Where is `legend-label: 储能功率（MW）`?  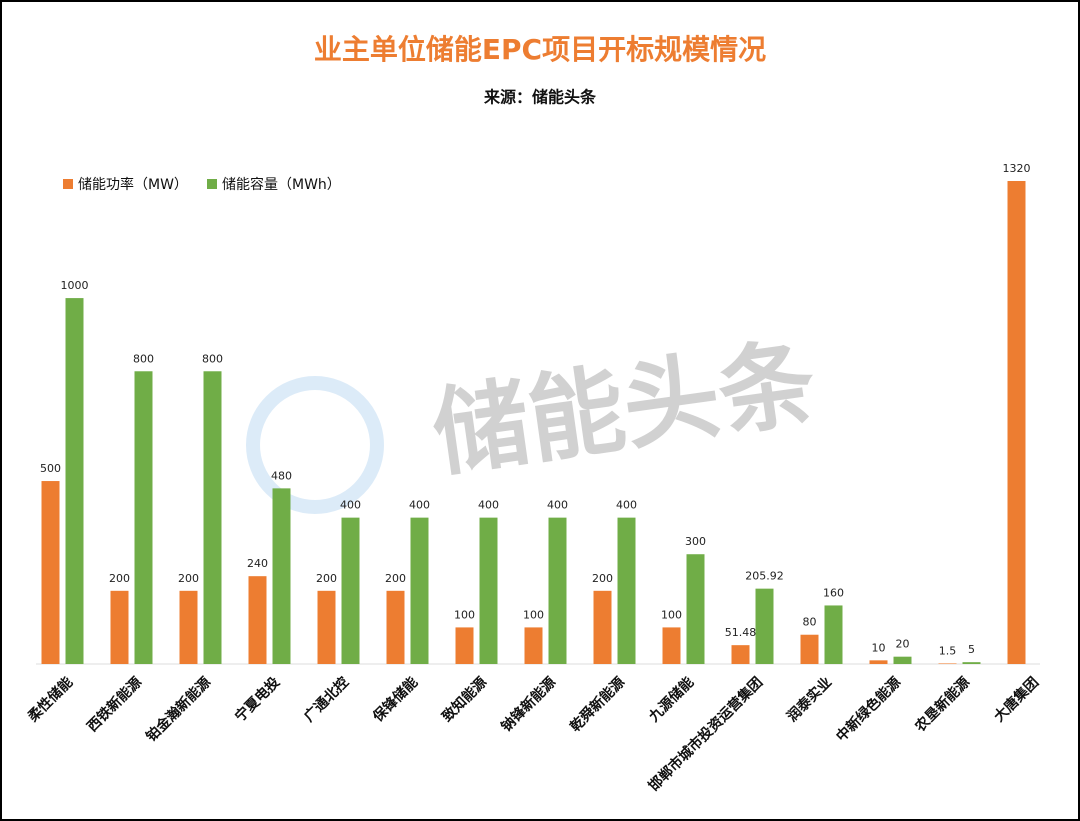
legend-label: 储能功率（MW） is located at coordinates (133, 184).